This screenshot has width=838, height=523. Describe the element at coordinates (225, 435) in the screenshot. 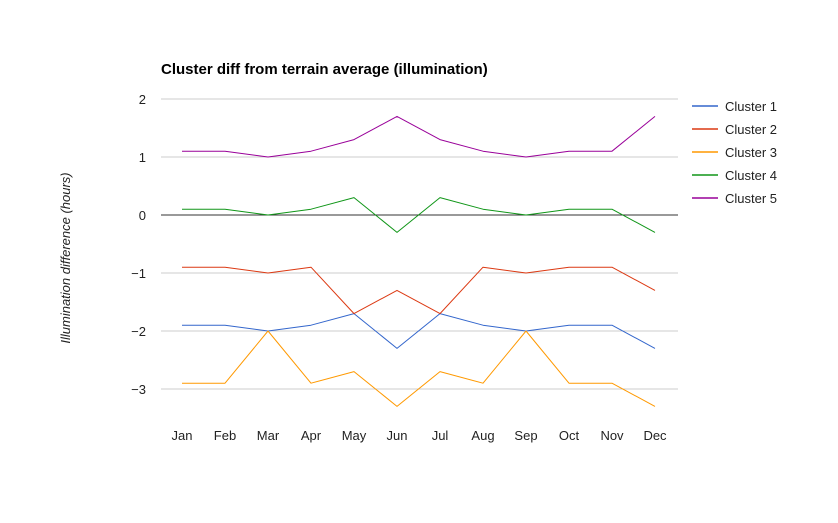

I see `x-tick-label: Feb` at that location.